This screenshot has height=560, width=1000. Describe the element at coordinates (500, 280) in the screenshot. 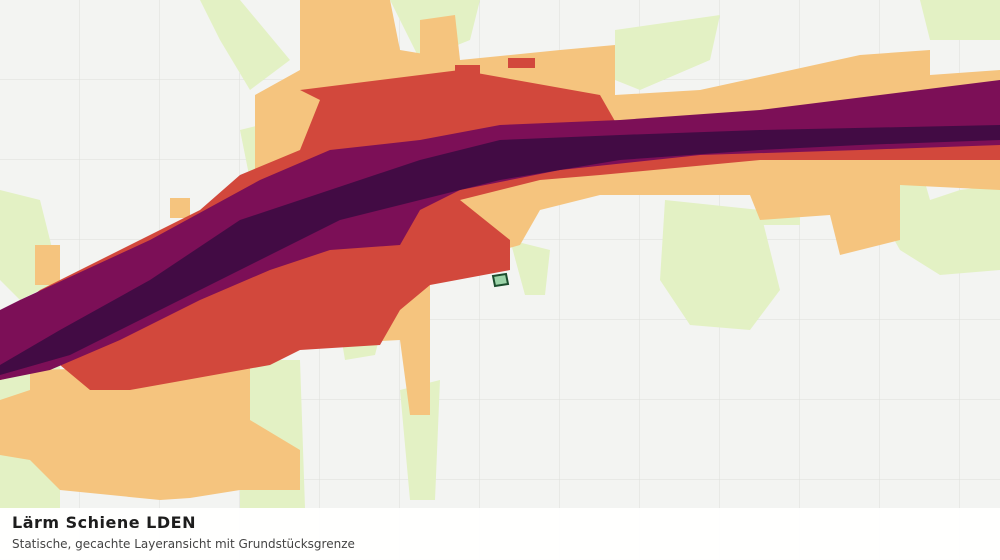

I see `parcel-boundary` at that location.